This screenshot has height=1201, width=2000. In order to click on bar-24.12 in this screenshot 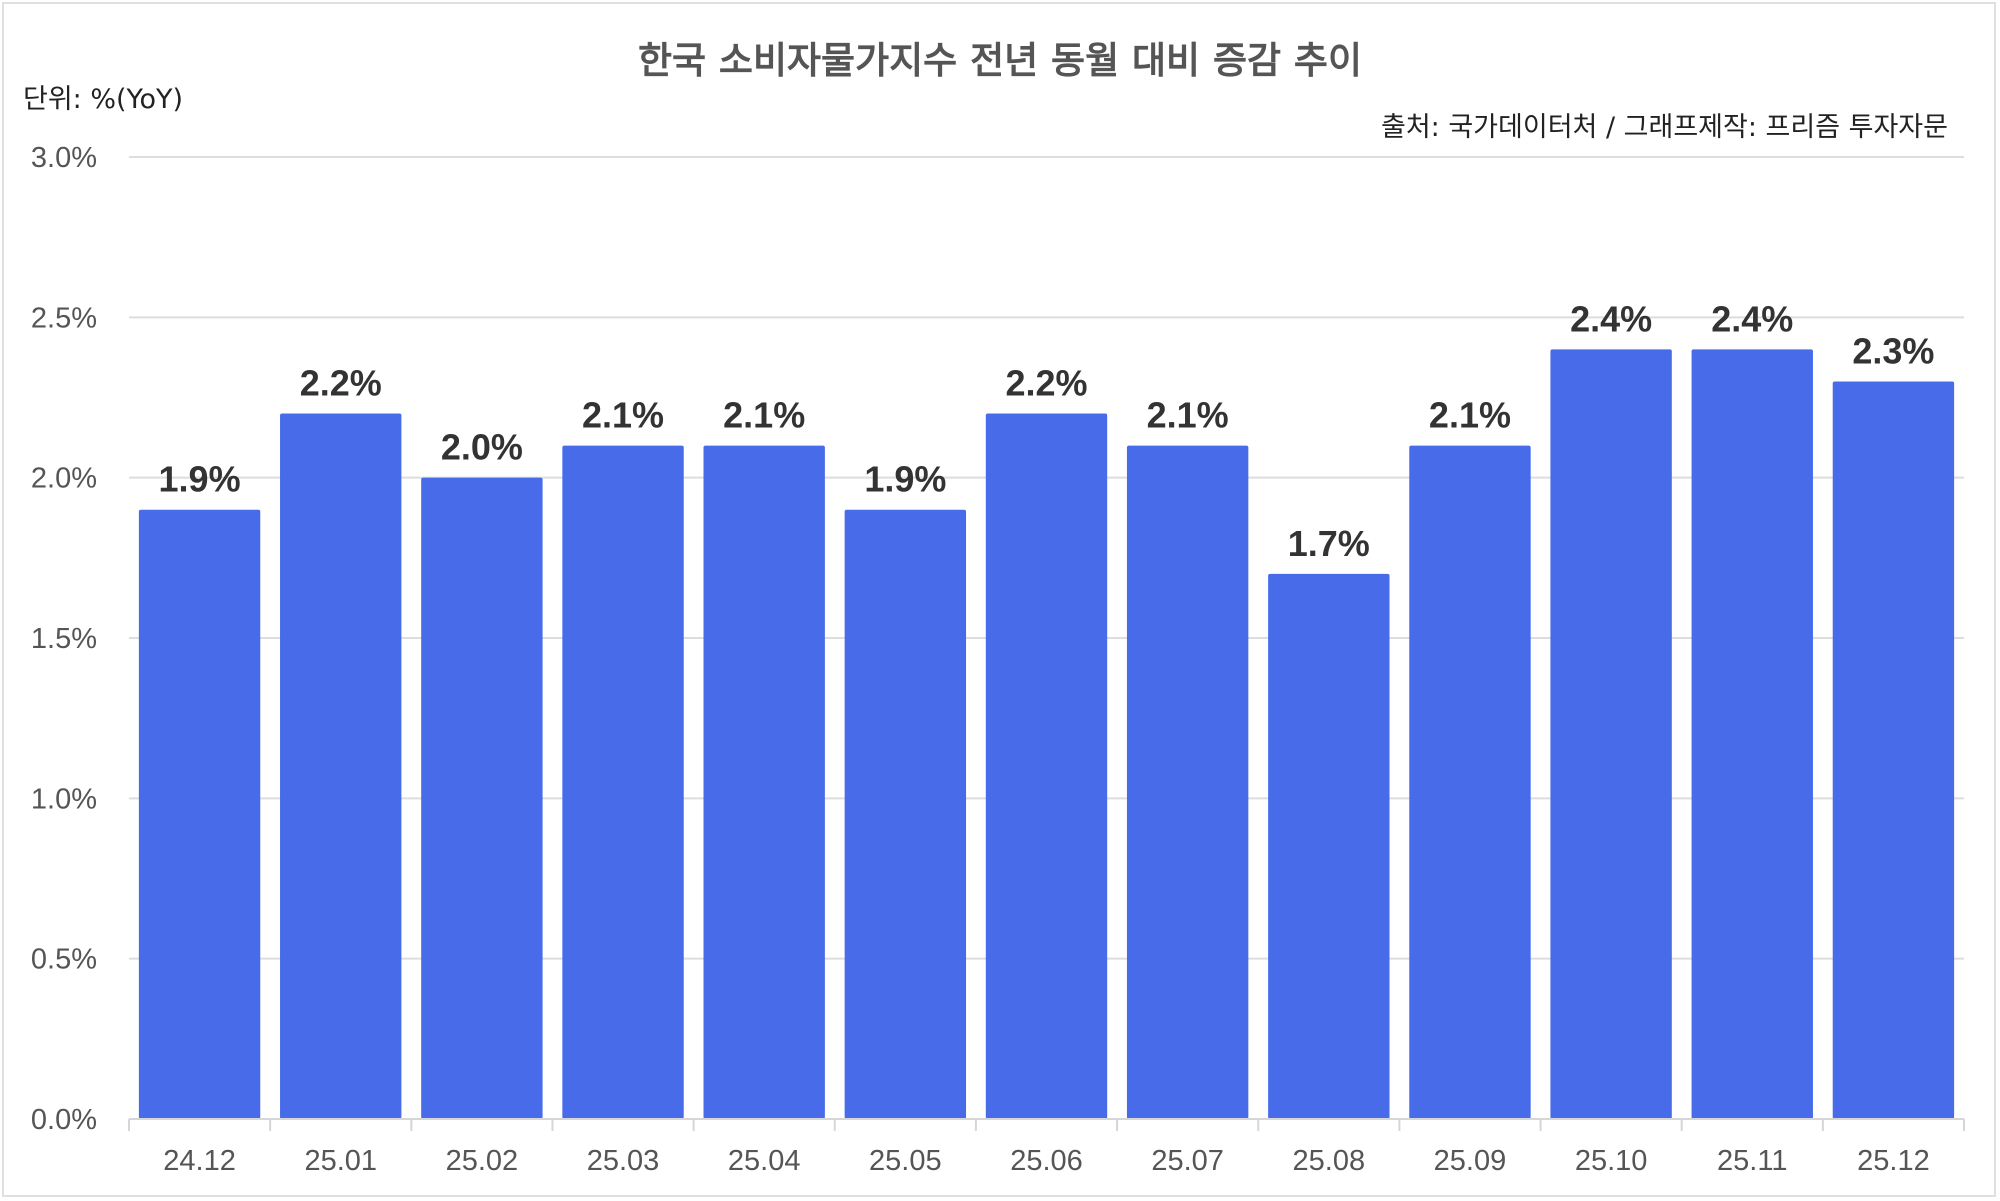, I will do `click(199, 814)`.